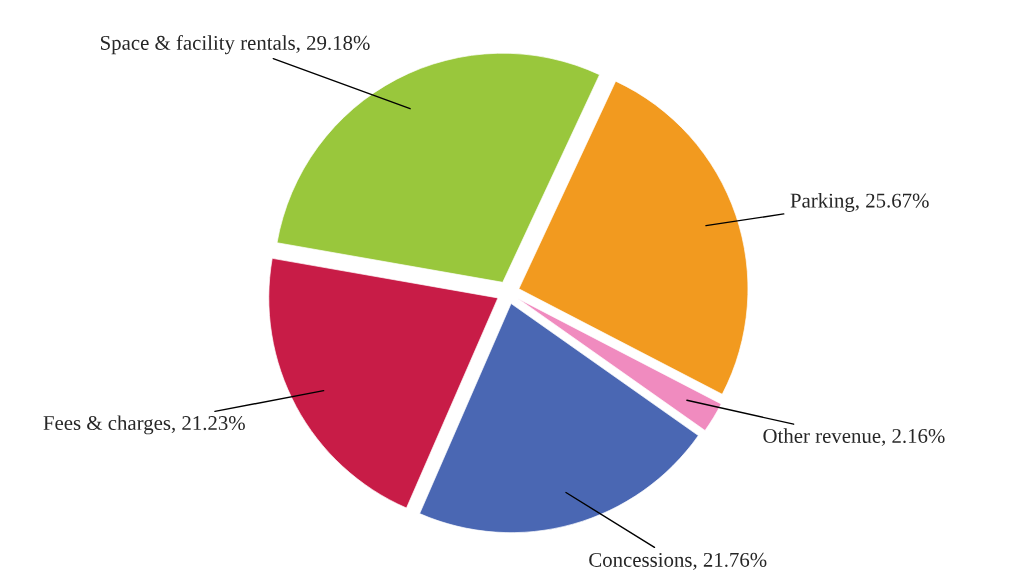 The height and width of the screenshot is (585, 1016). What do you see at coordinates (854, 437) in the screenshot?
I see `slice-label: Other revenue, 2.16%` at bounding box center [854, 437].